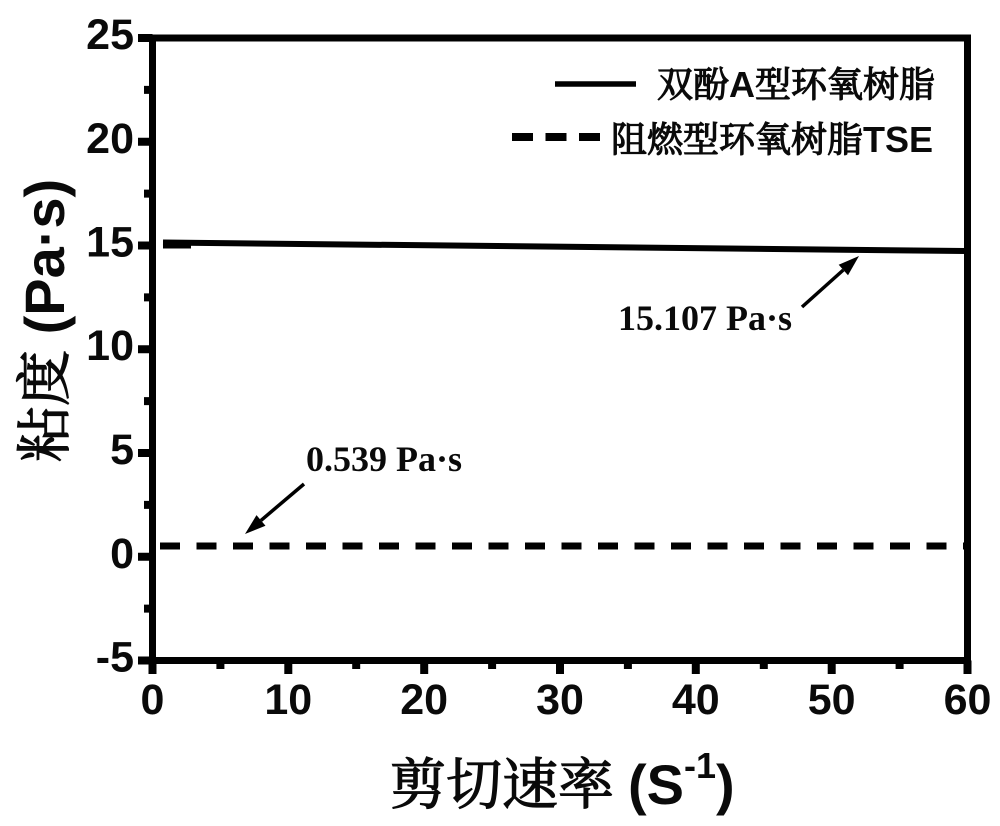 Image resolution: width=1000 pixels, height=826 pixels. I want to click on svg-text: 40, so click(696, 700).